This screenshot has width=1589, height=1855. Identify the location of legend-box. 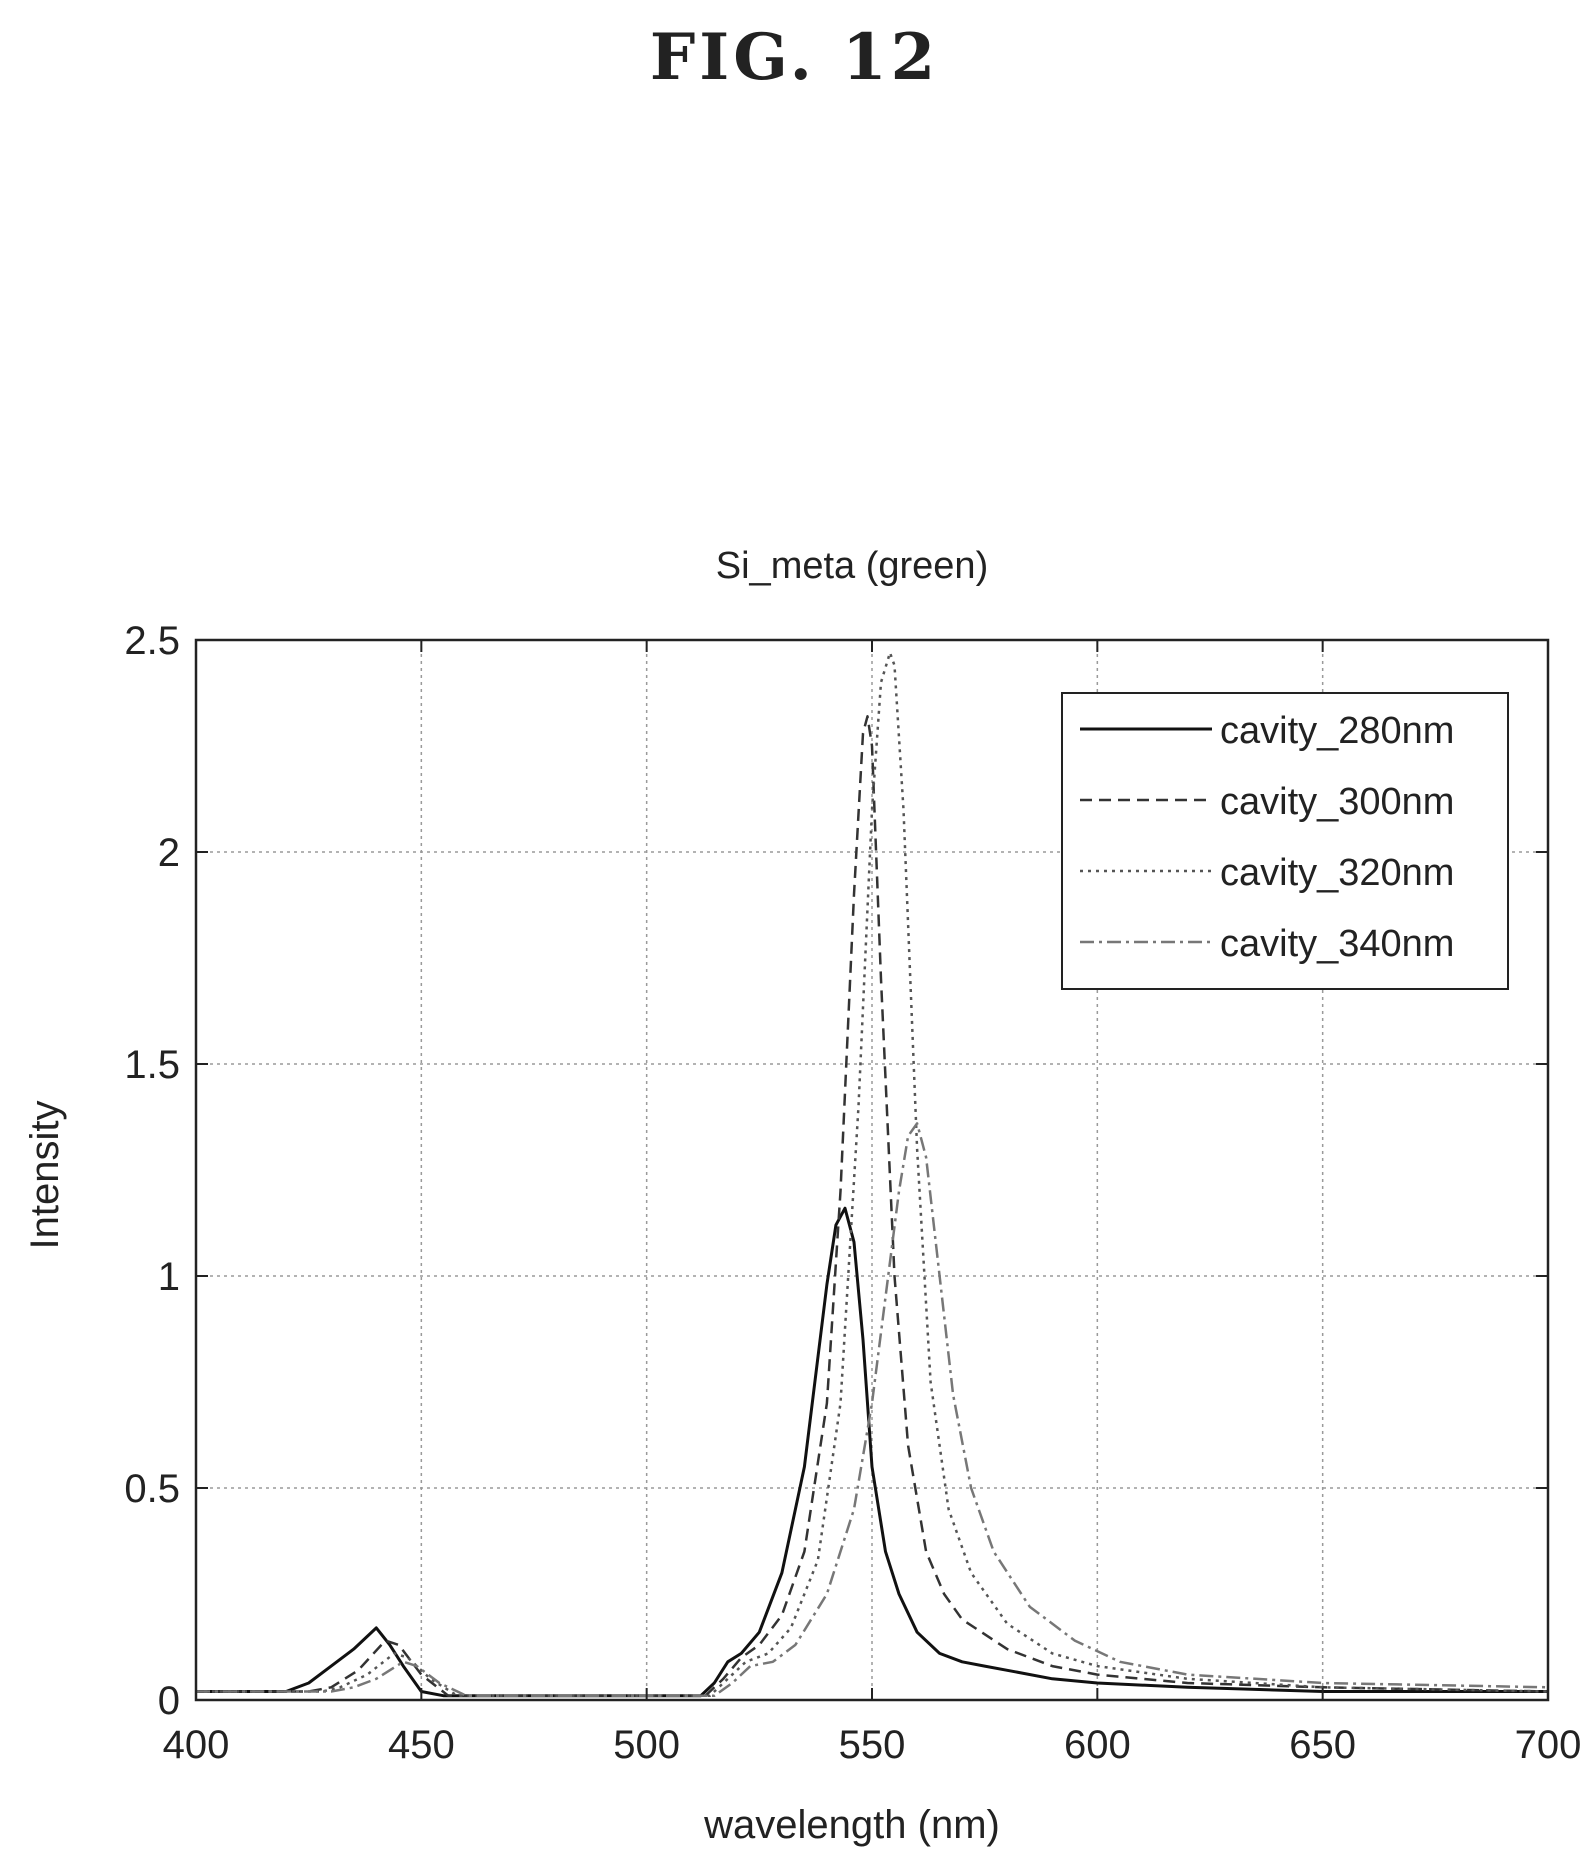
(1285, 841).